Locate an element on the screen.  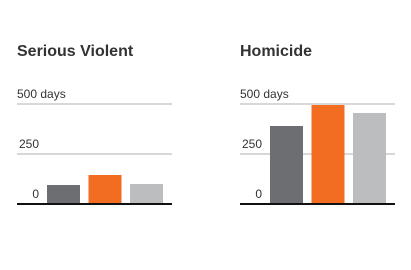
chart-title: Homicide is located at coordinates (276, 51).